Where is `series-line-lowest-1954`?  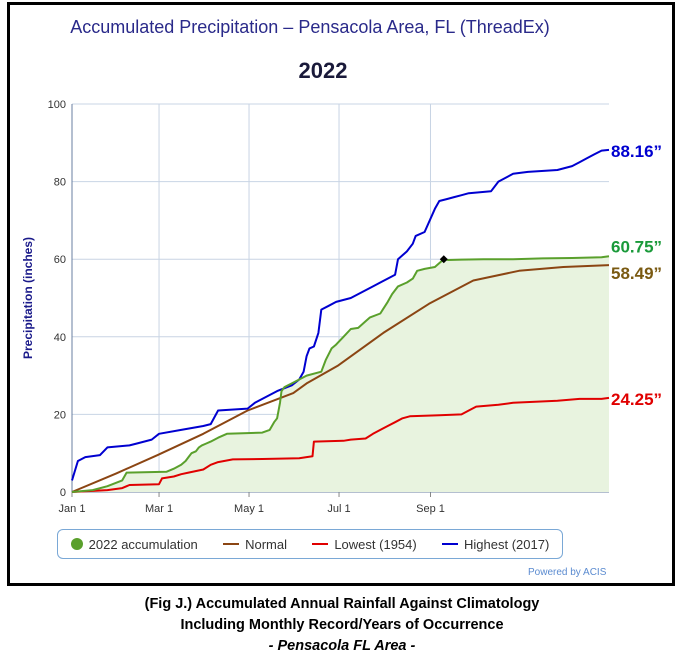 series-line-lowest-1954 is located at coordinates (340, 444).